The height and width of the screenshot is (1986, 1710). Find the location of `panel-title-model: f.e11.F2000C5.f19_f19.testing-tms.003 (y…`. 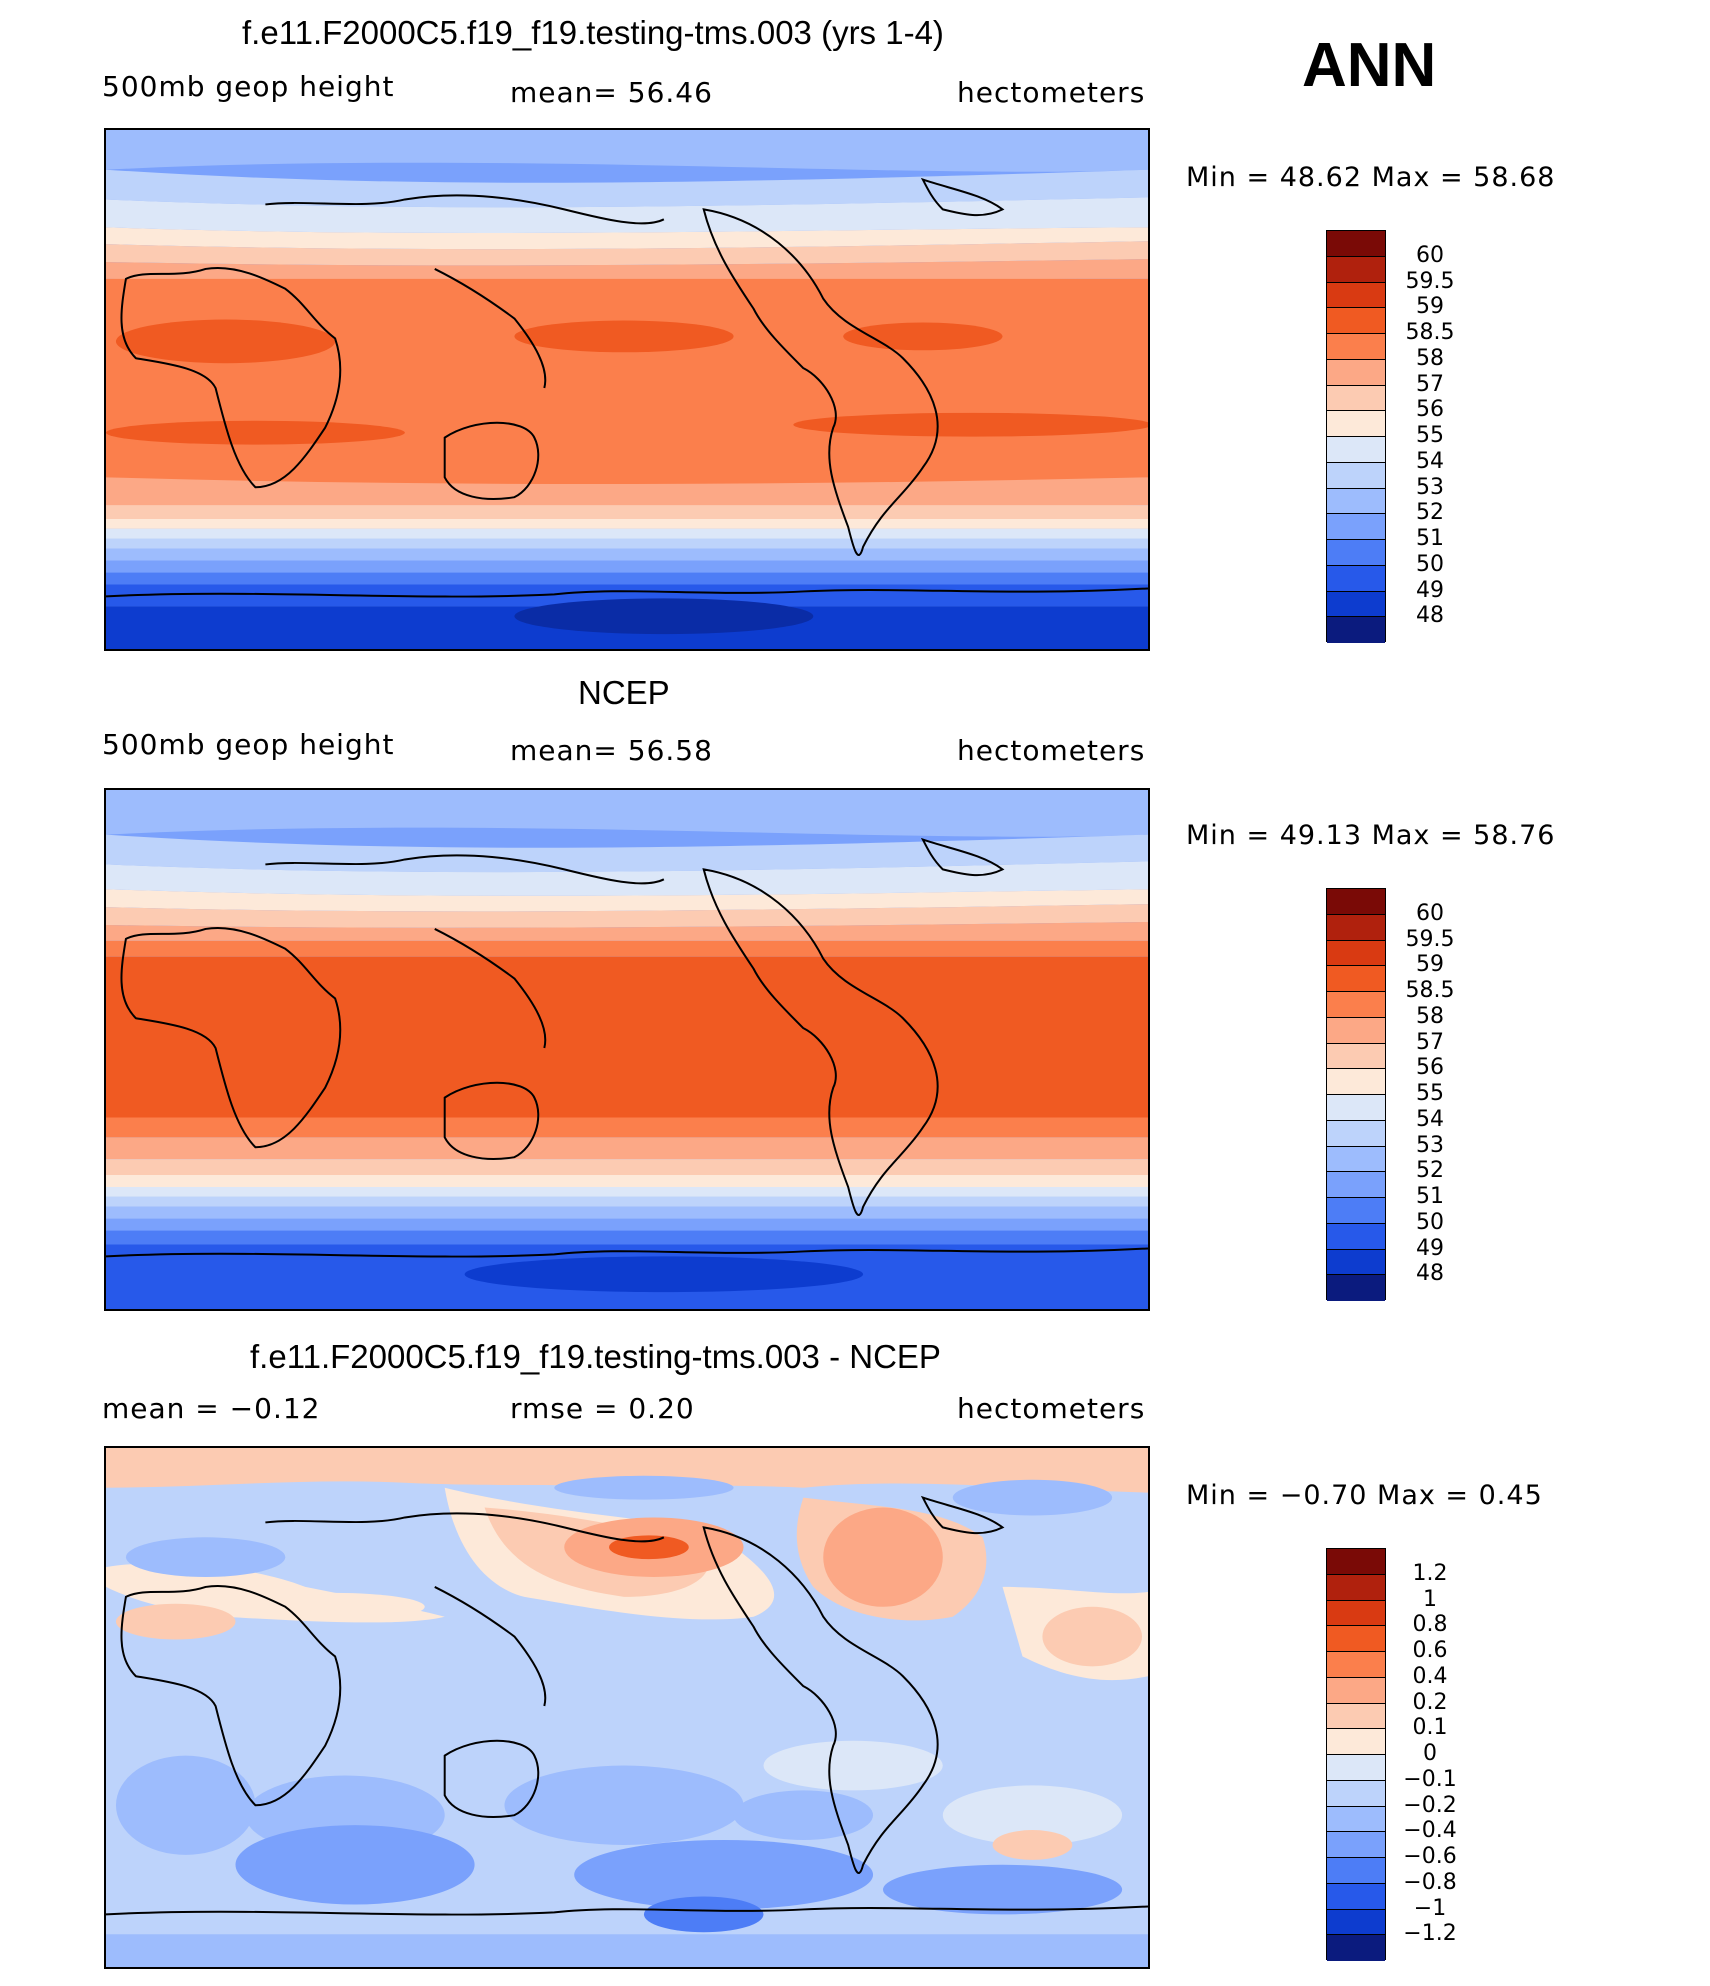

panel-title-model: f.e11.F2000C5.f19_f19.testing-tms.003 (y… is located at coordinates (593, 32).